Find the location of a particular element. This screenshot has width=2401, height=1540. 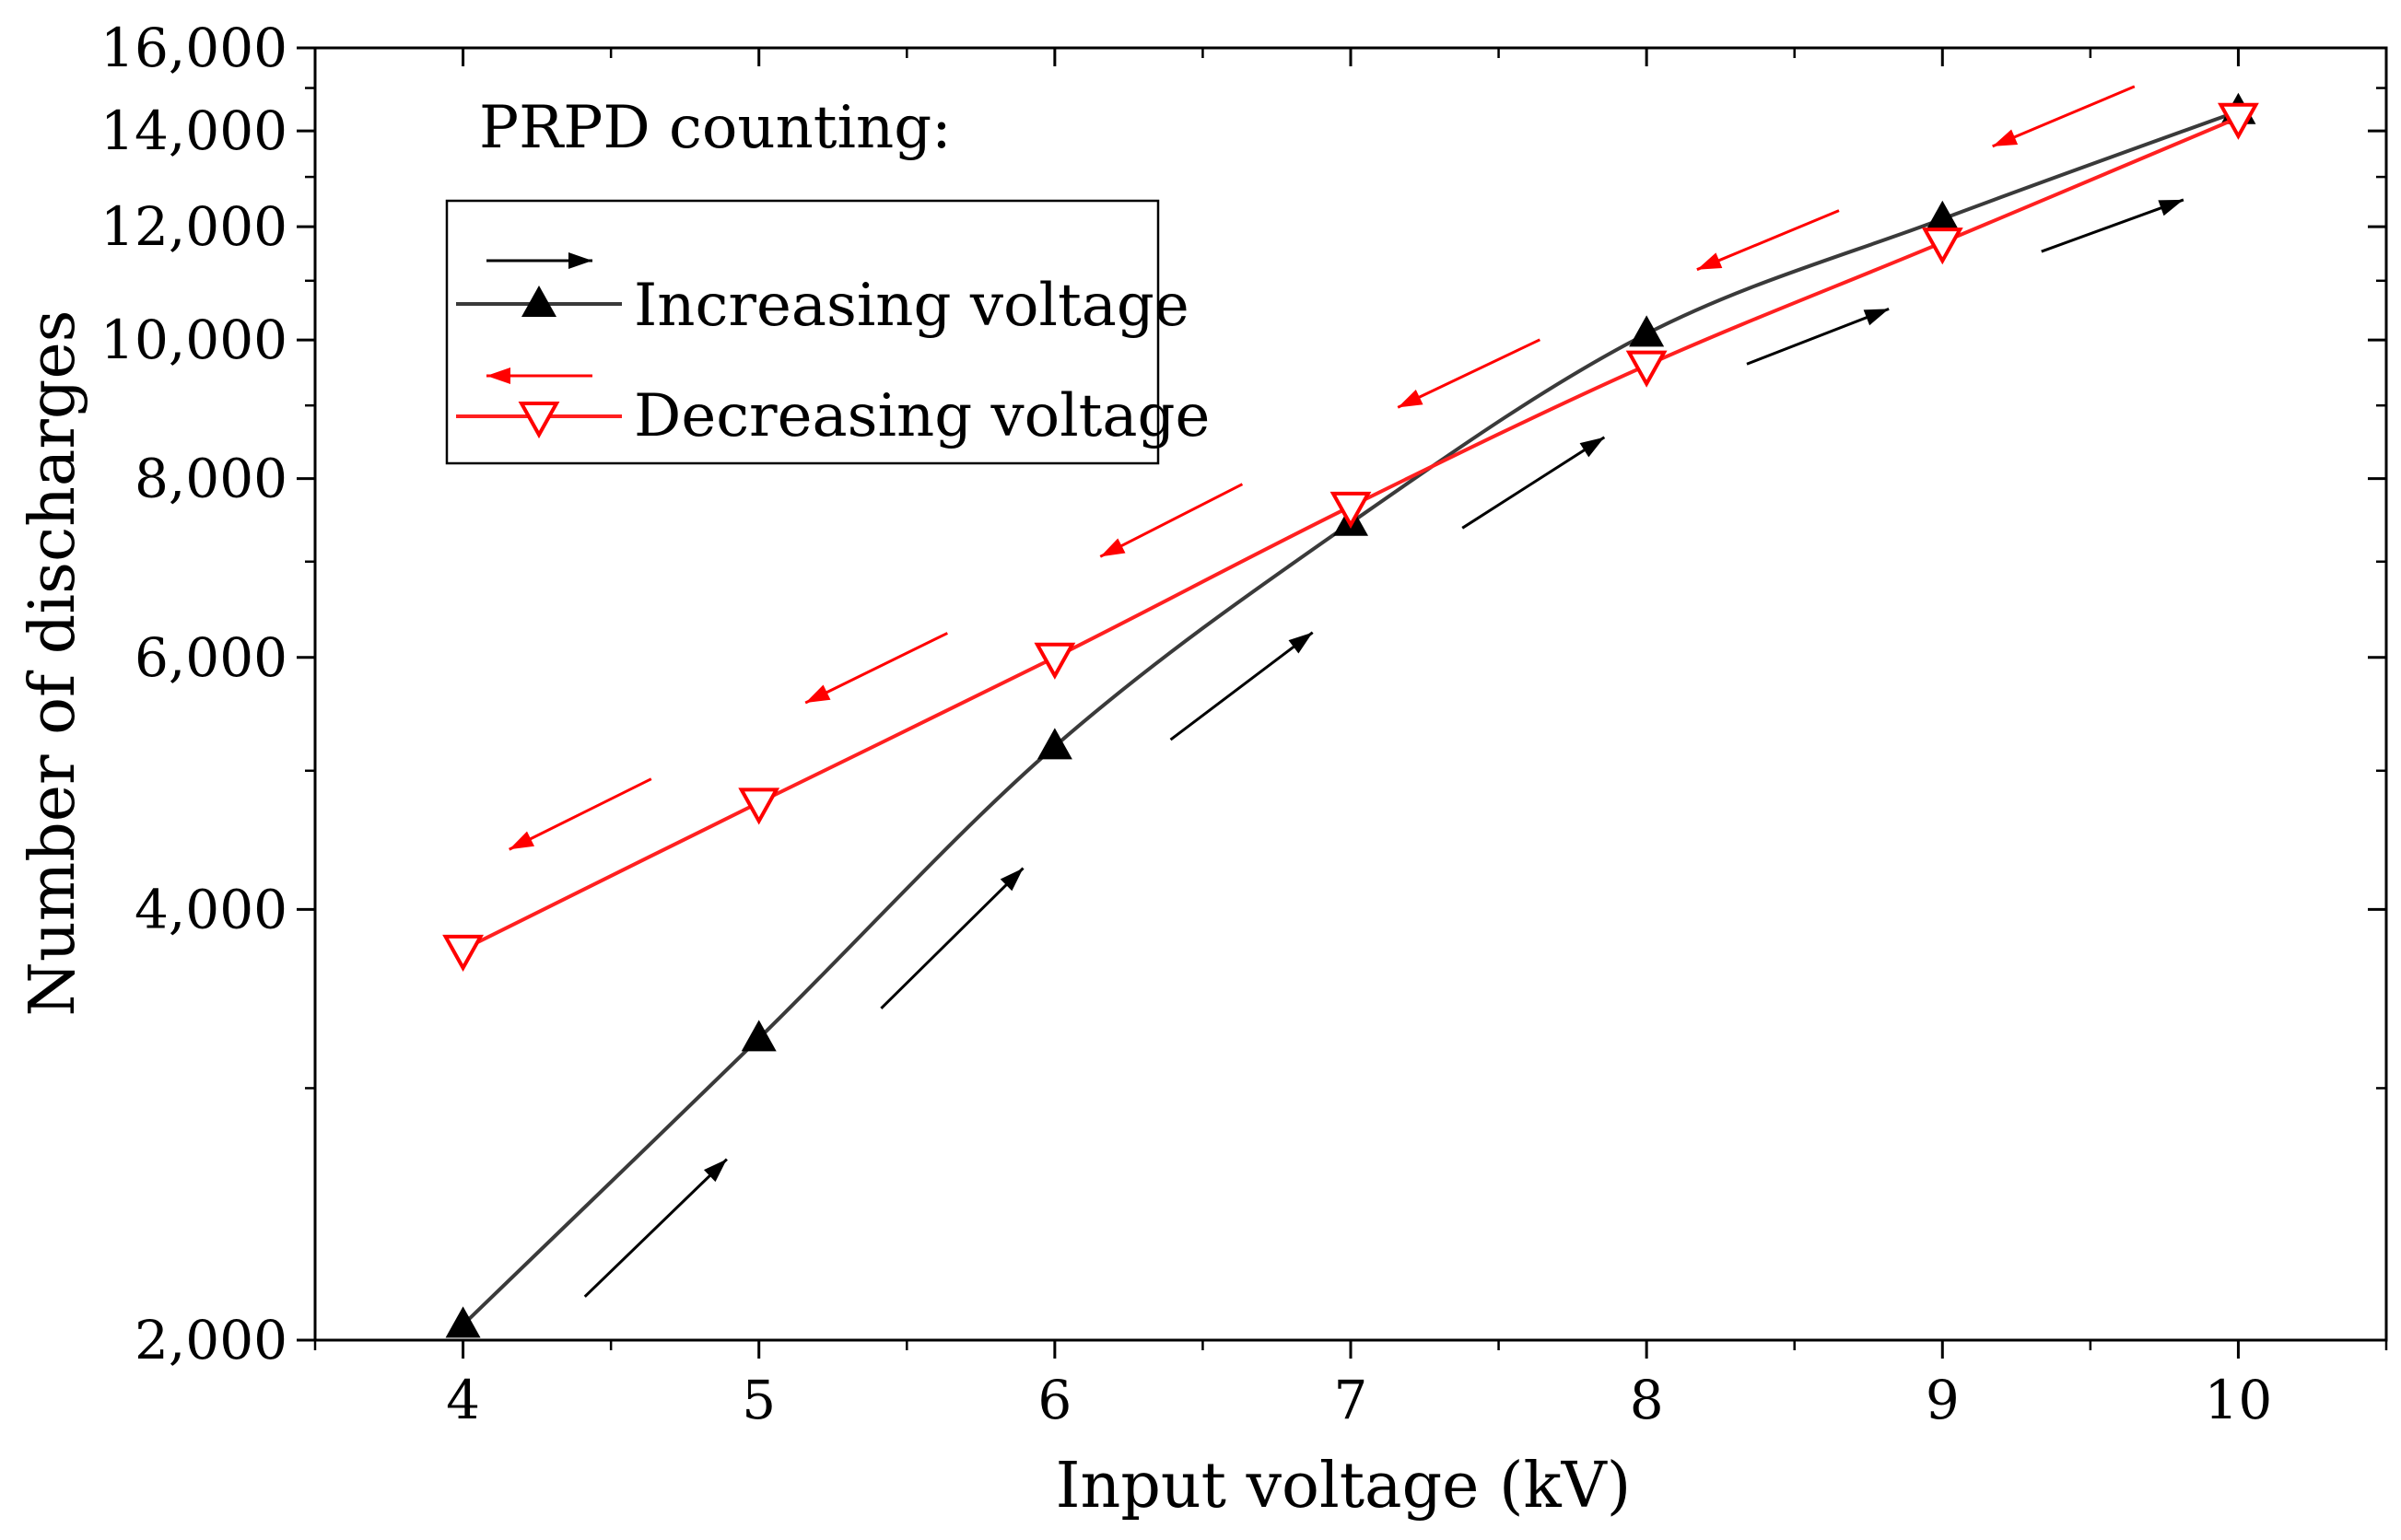

x-axis-label: Input voltage (kV) is located at coordinates (1344, 1486).